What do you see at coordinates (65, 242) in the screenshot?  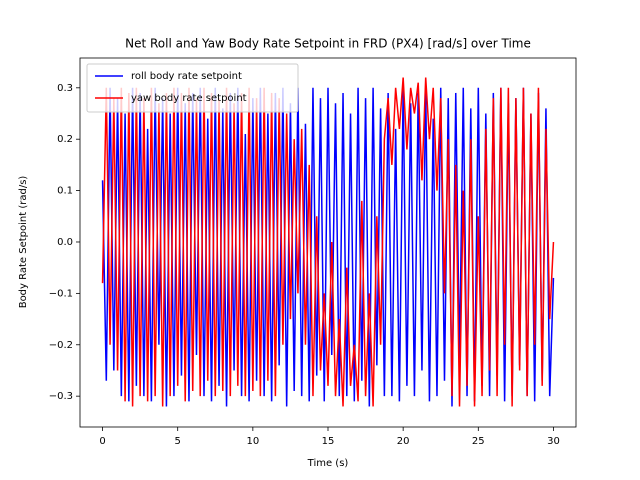 I see `y-tick-label: 0.0` at bounding box center [65, 242].